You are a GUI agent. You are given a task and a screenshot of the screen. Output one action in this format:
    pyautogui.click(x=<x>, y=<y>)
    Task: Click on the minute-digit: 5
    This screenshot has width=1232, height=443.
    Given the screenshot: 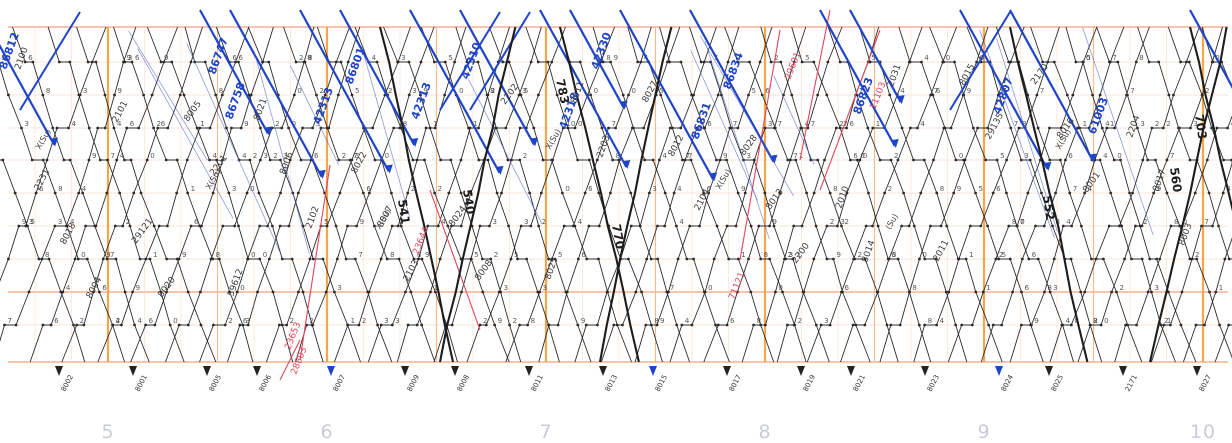 What is the action you would take?
    pyautogui.click(x=753, y=91)
    